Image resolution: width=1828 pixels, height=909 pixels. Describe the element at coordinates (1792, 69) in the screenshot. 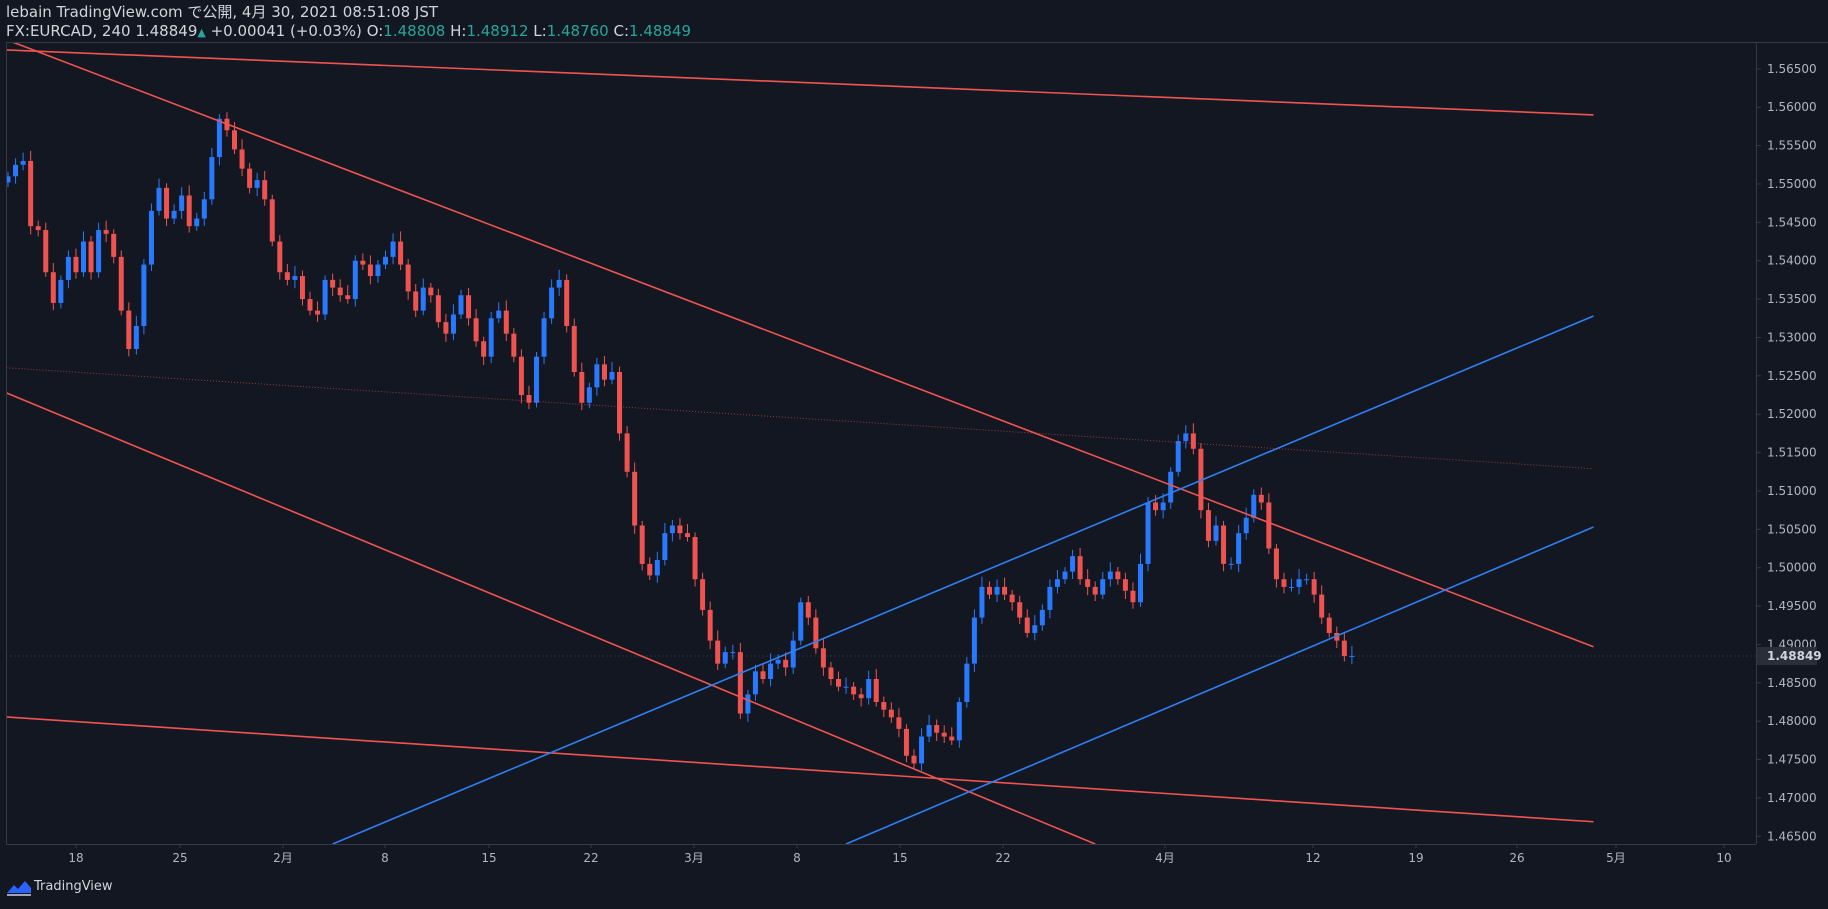

I see `price-tick-label: 1.56500` at that location.